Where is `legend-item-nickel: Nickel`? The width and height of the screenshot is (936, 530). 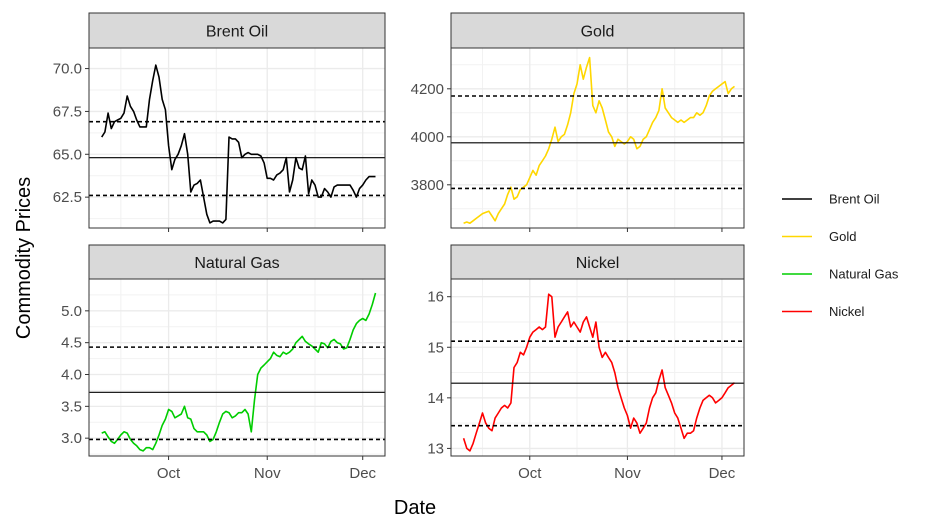
legend-item-nickel: Nickel is located at coordinates (823, 311).